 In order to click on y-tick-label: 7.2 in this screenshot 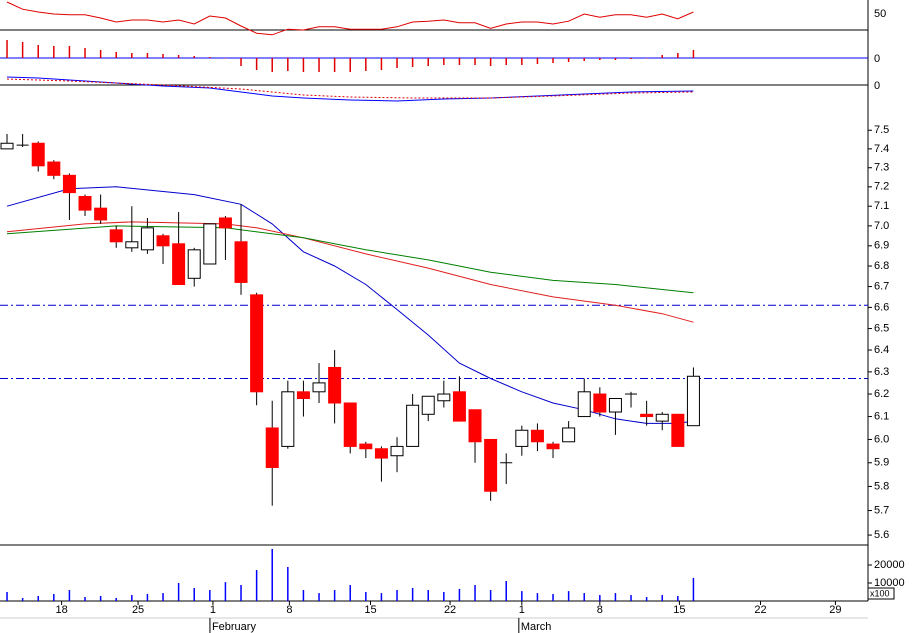, I will do `click(881, 187)`.